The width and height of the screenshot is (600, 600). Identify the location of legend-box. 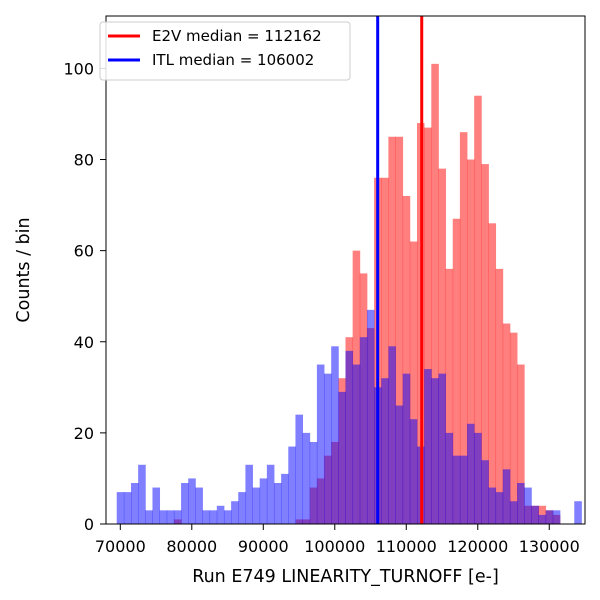
(225, 51).